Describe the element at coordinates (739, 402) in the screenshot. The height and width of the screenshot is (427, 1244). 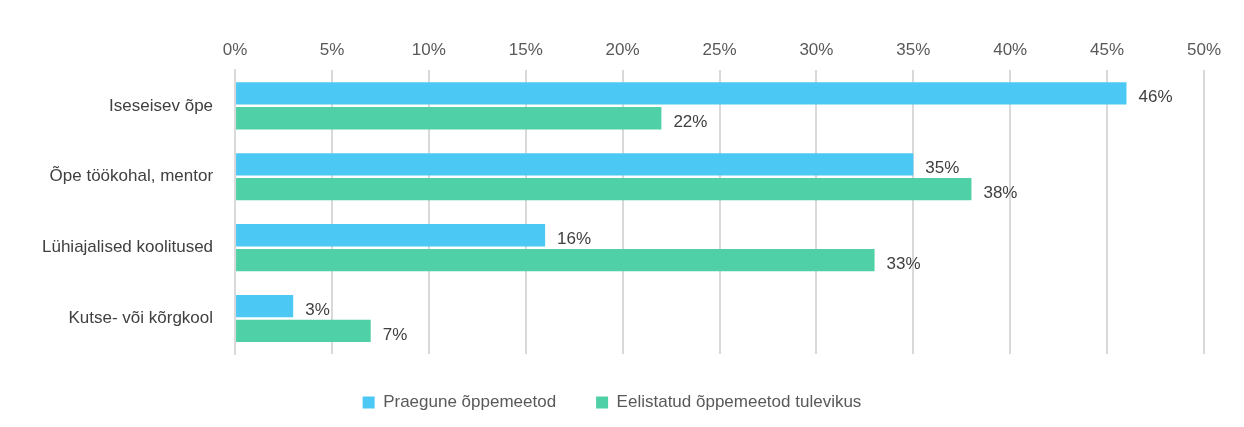
I see `legend-label: Eelistatud õppemeetod tulevikus` at that location.